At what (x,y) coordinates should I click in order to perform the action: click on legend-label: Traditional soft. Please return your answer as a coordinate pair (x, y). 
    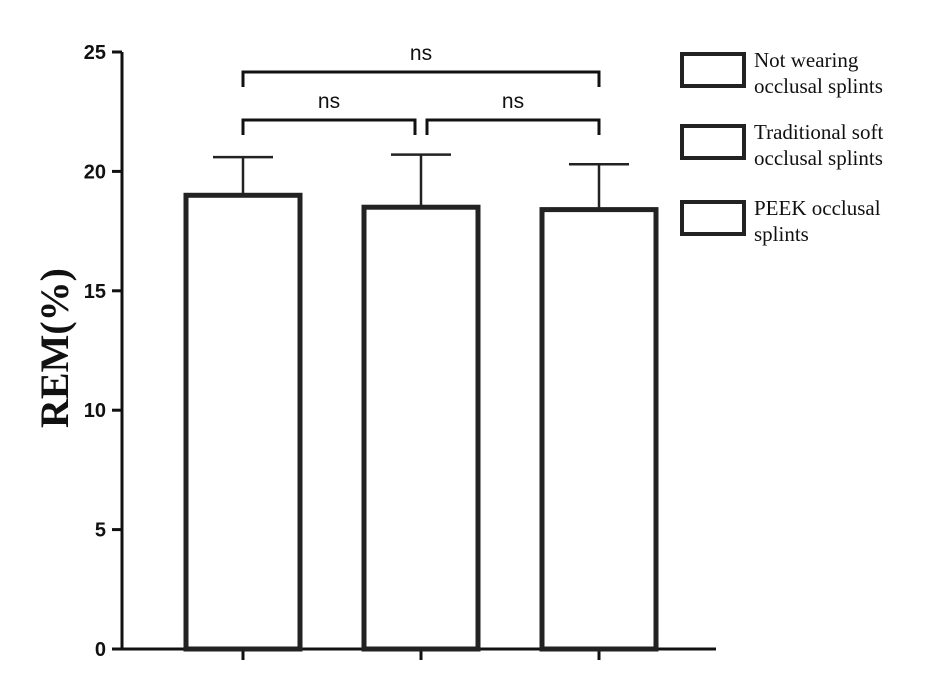
    Looking at the image, I should click on (818, 132).